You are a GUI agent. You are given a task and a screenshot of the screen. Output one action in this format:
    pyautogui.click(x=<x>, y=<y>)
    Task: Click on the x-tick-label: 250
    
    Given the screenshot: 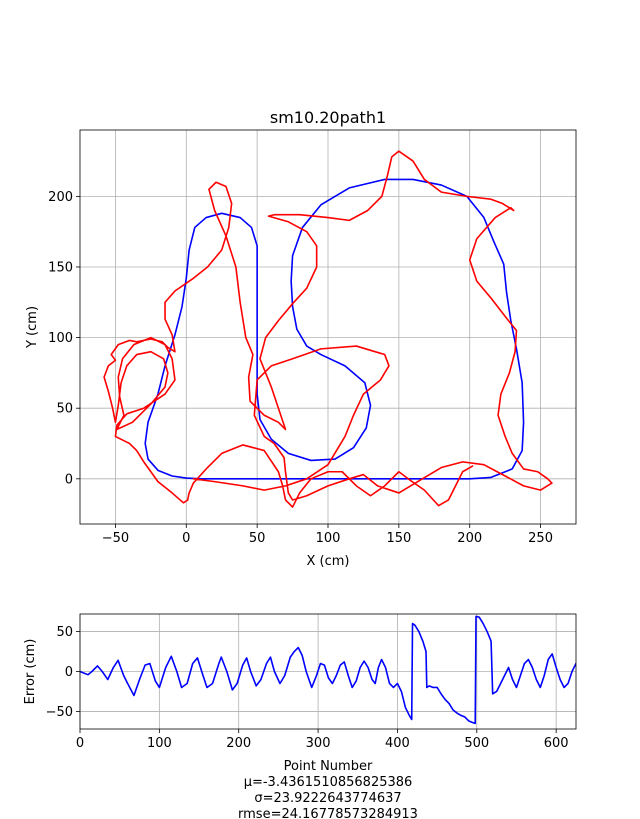 What is the action you would take?
    pyautogui.click(x=540, y=538)
    